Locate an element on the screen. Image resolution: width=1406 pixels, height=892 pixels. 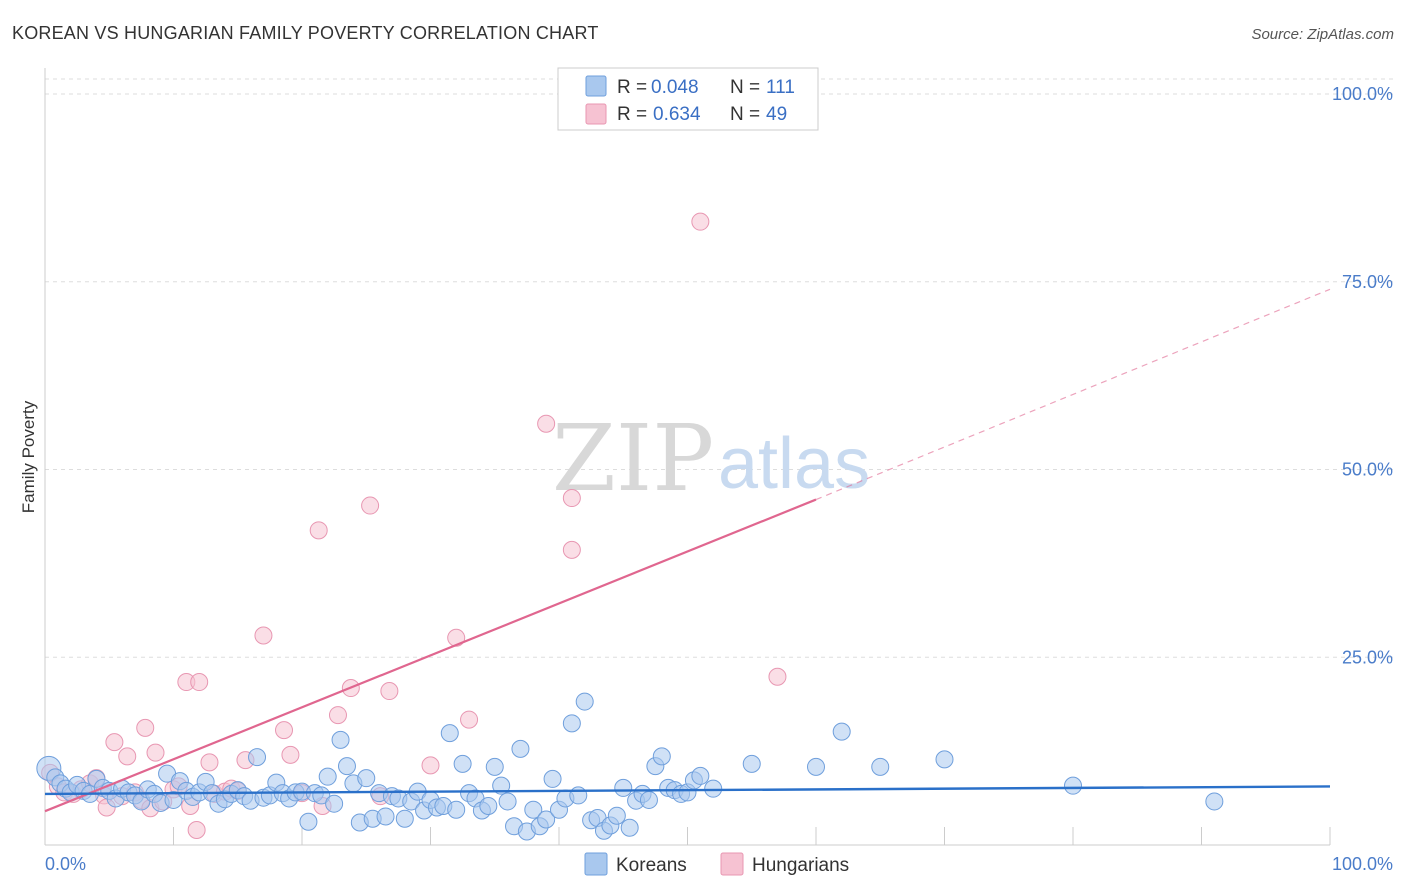
legend-r-label-koreans: R = is located at coordinates (632, 87).